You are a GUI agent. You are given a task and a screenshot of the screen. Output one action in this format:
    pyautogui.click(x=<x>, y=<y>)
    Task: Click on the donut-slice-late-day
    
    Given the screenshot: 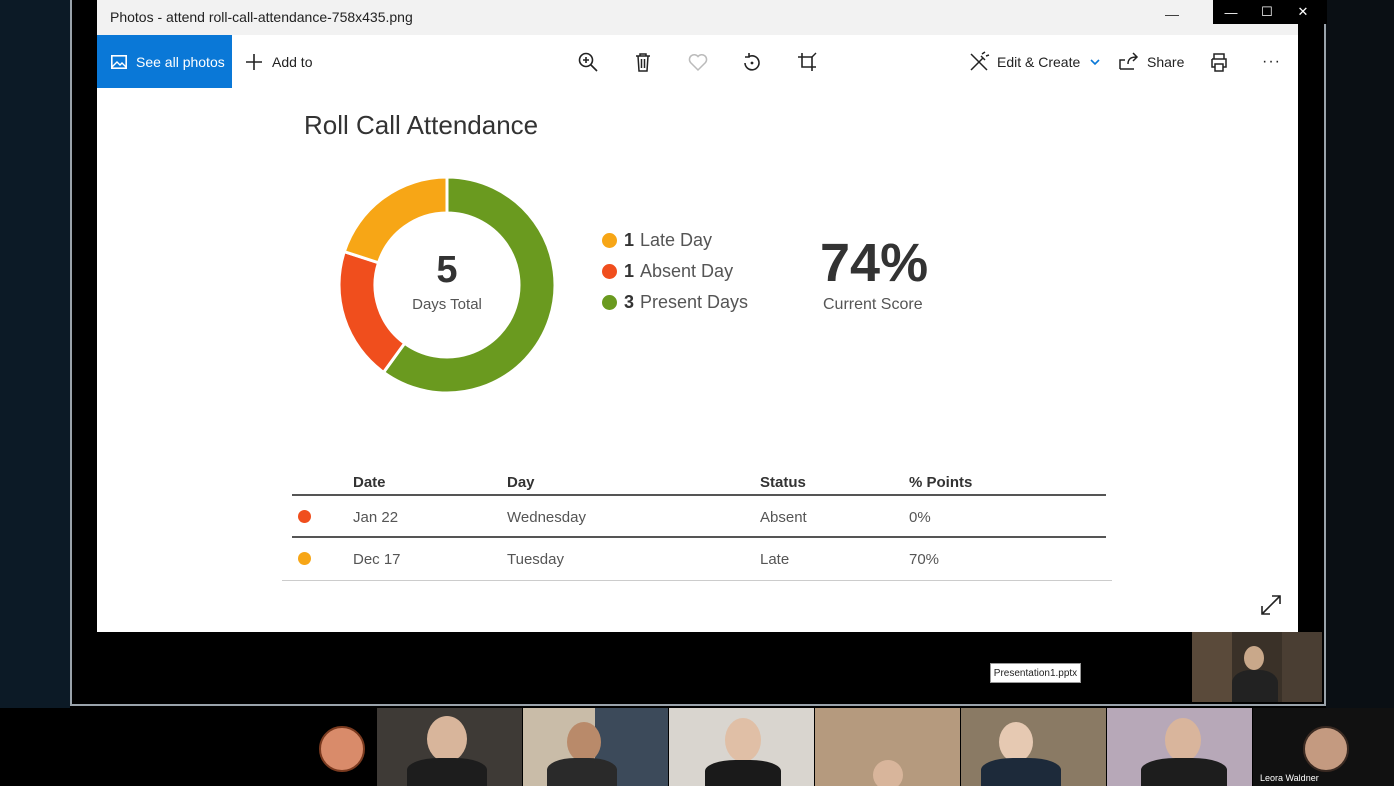 What is the action you would take?
    pyautogui.click(x=395, y=220)
    